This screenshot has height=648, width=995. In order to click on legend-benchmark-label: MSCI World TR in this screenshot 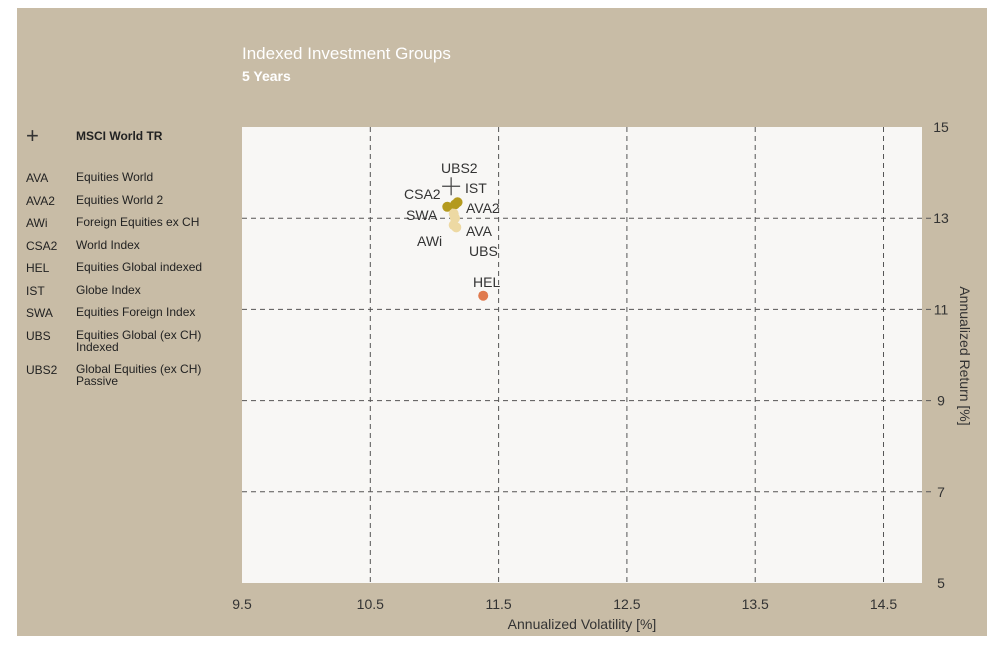, I will do `click(119, 136)`.